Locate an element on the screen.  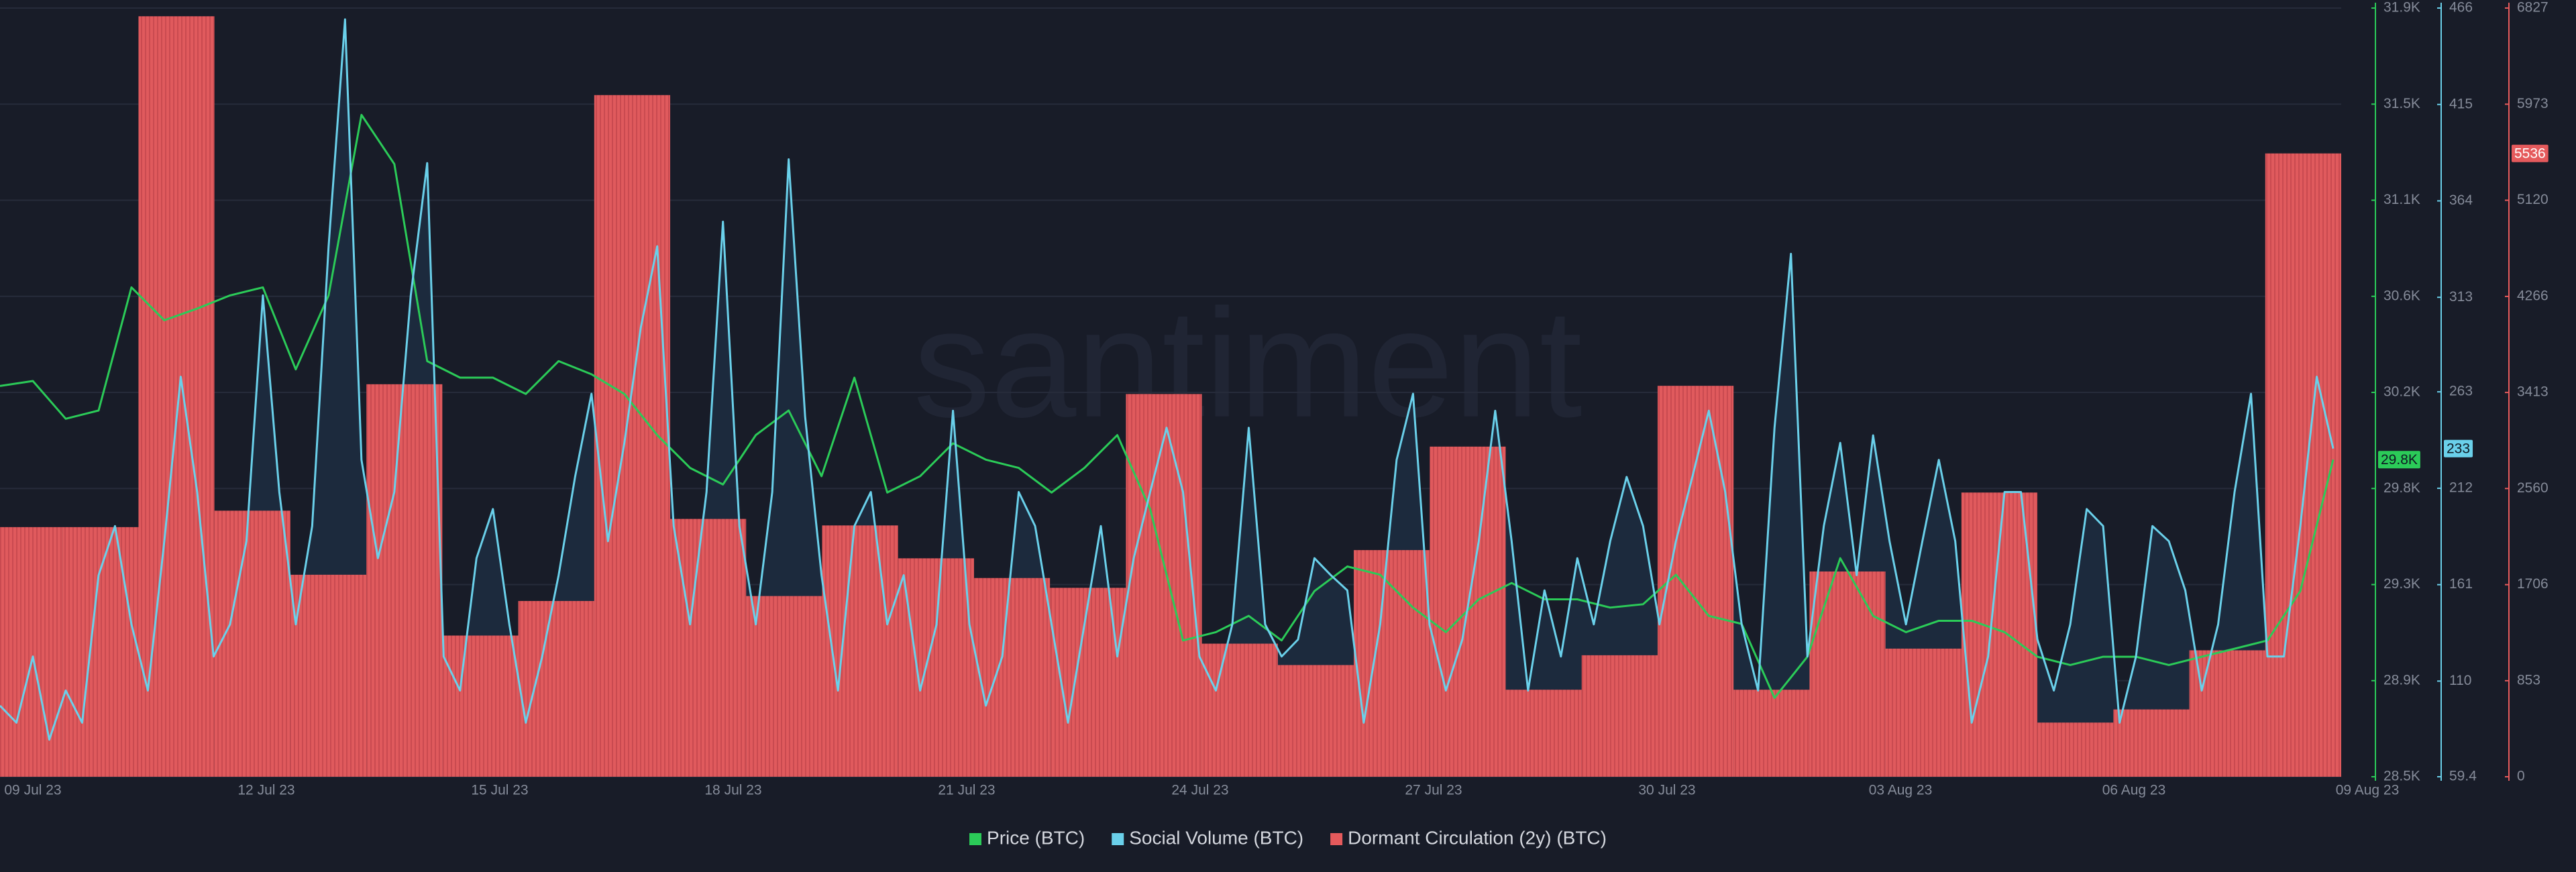
y-tick-label: 6827 is located at coordinates (2532, 8).